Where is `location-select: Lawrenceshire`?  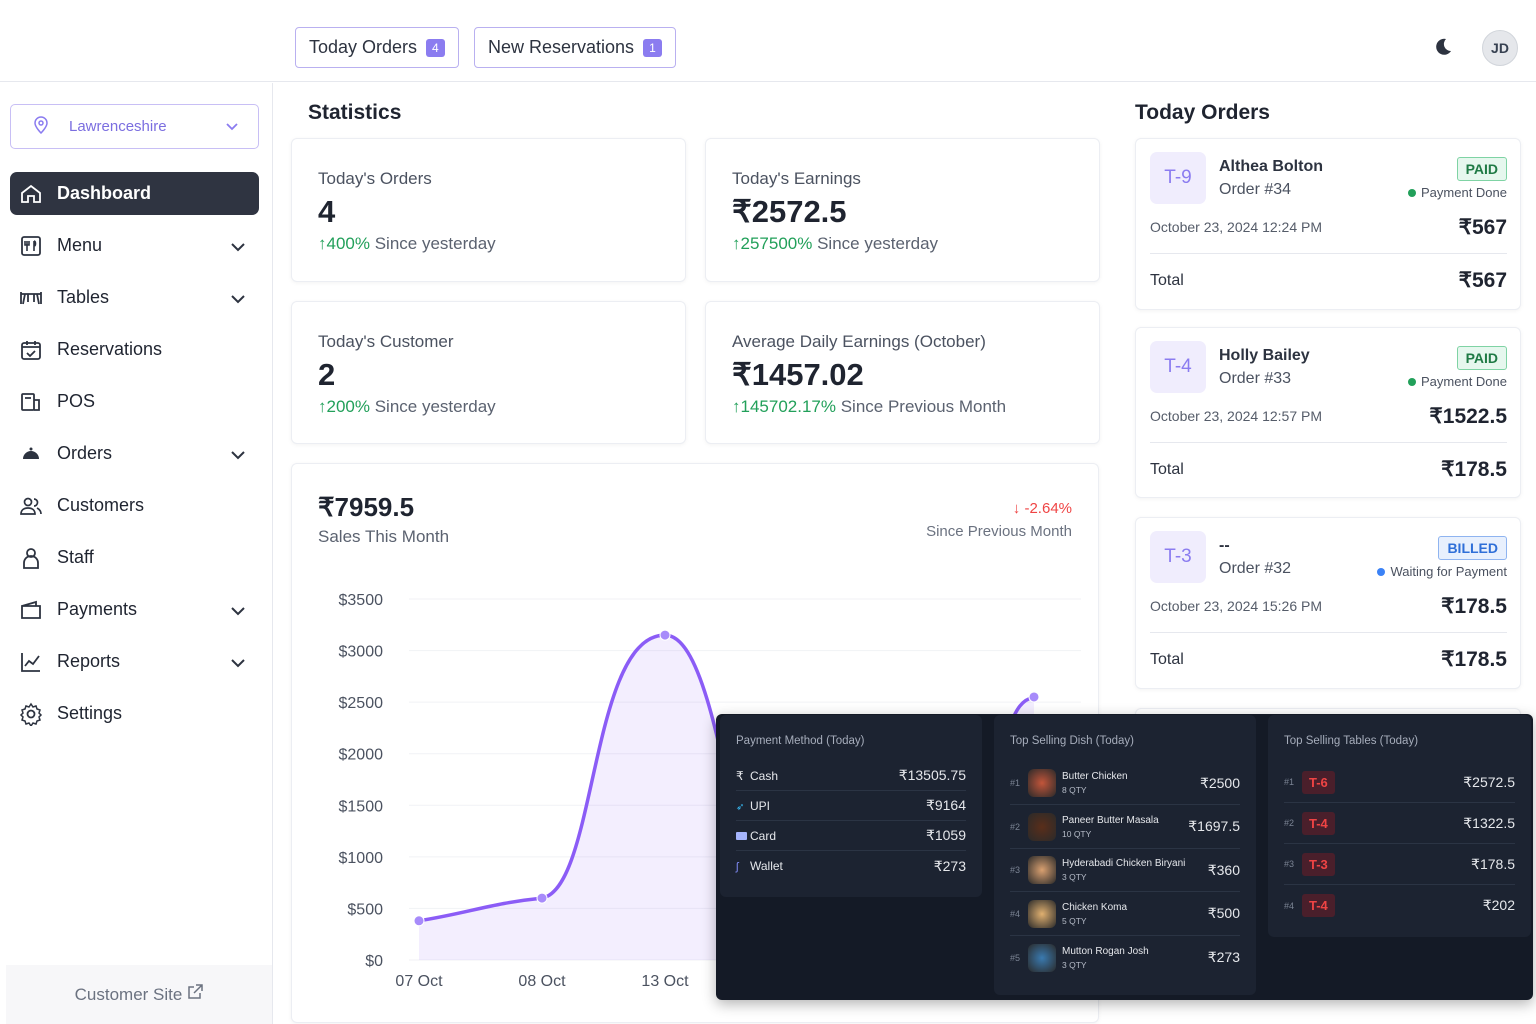
location-select: Lawrenceshire is located at coordinates (134, 126).